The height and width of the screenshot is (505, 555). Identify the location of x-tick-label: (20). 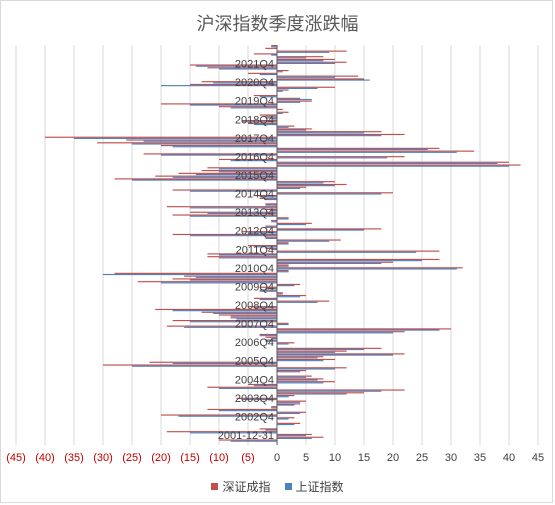
(161, 458).